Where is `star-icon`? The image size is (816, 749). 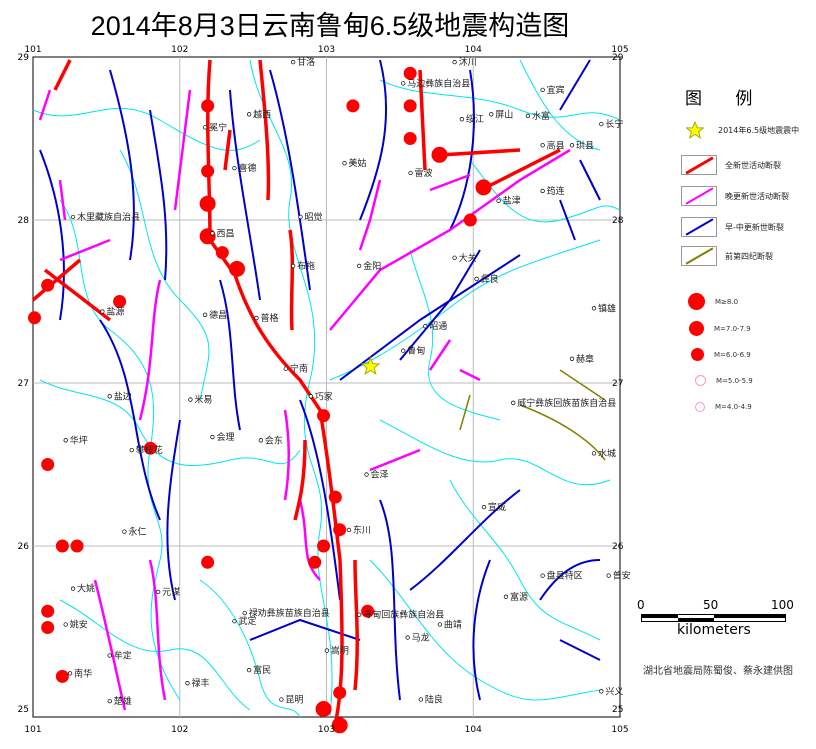 star-icon is located at coordinates (695, 130).